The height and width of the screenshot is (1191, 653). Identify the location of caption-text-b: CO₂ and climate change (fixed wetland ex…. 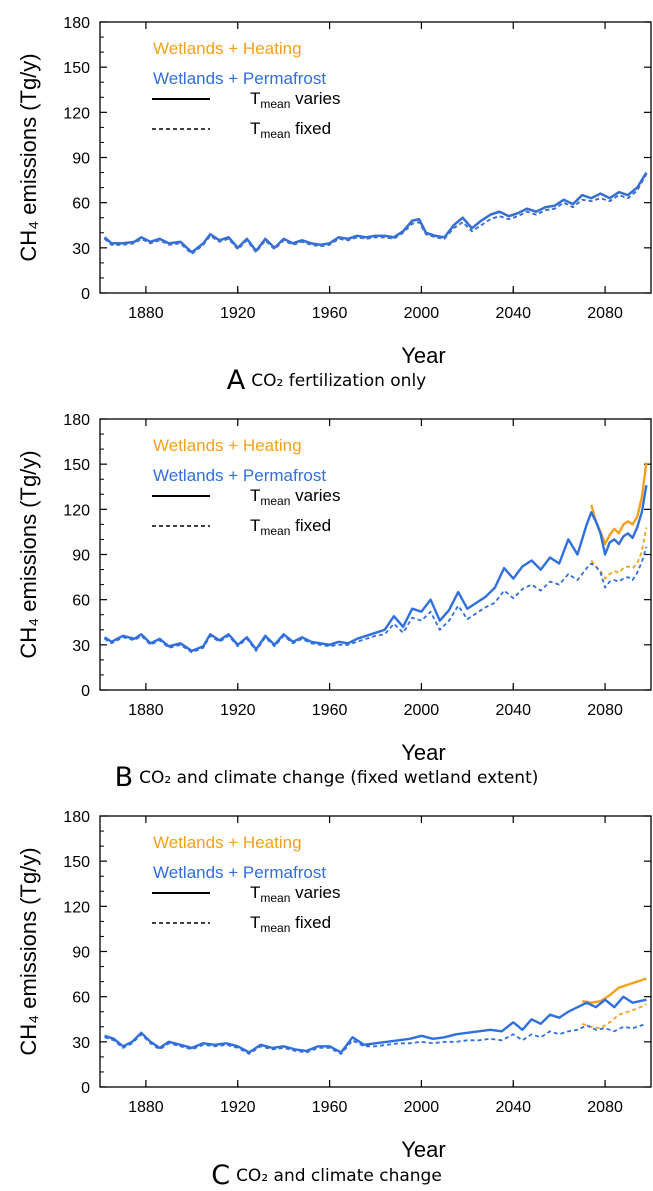
(339, 778).